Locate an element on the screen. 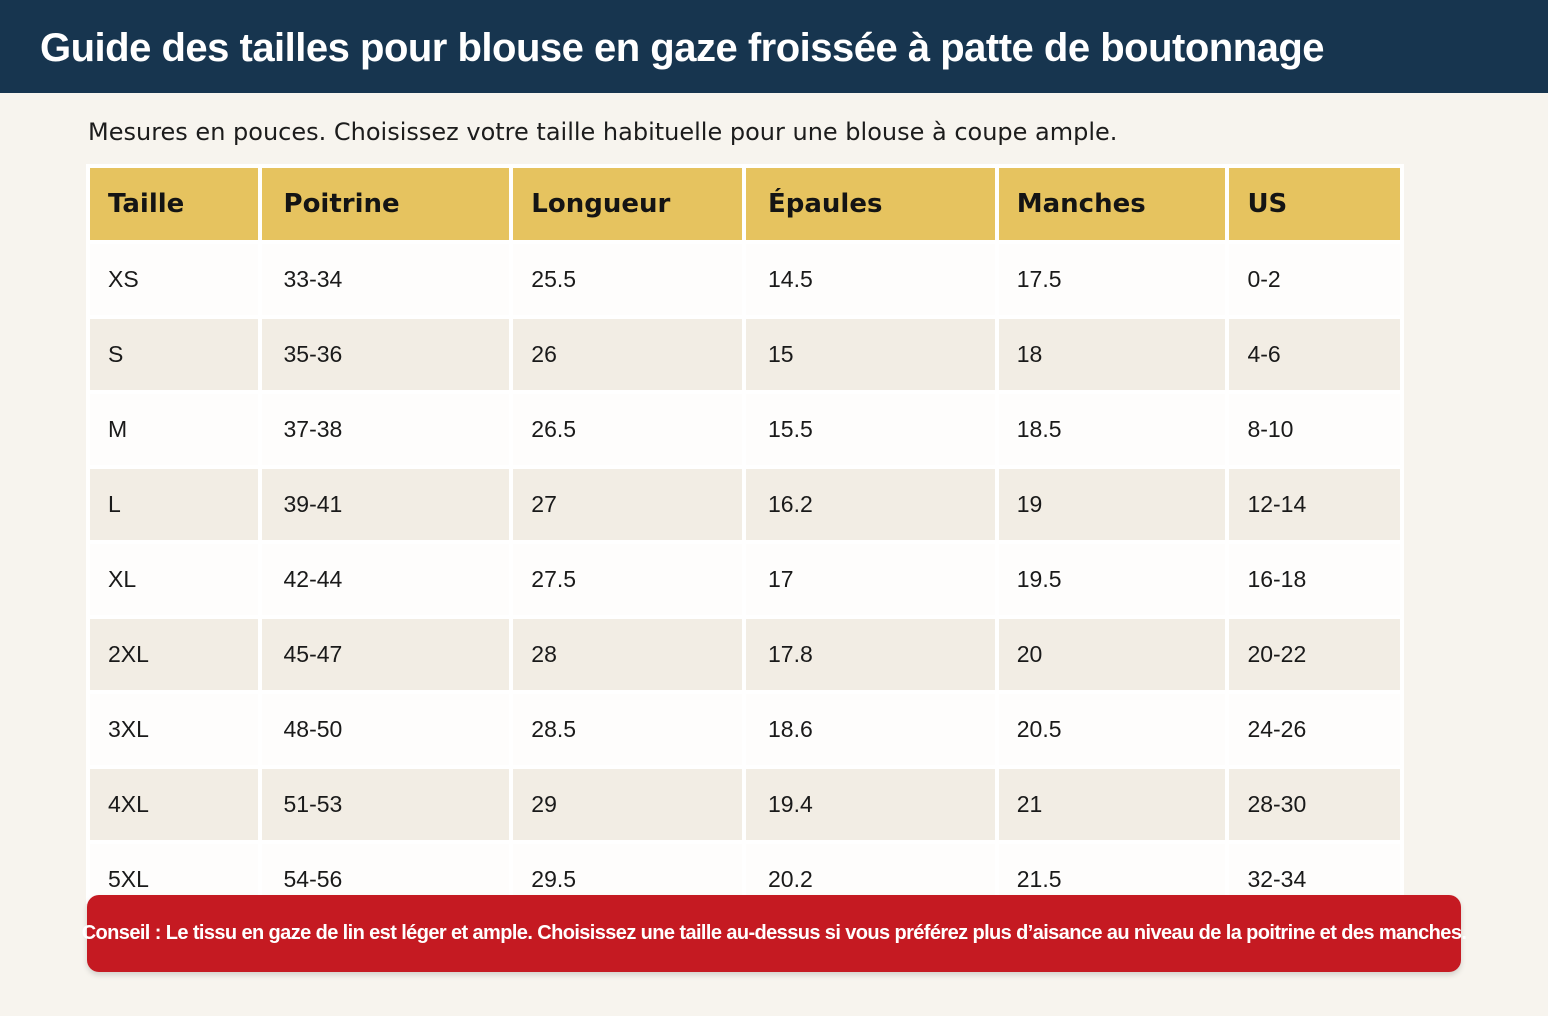  cell-poitrine: 39-41 is located at coordinates (385, 504).